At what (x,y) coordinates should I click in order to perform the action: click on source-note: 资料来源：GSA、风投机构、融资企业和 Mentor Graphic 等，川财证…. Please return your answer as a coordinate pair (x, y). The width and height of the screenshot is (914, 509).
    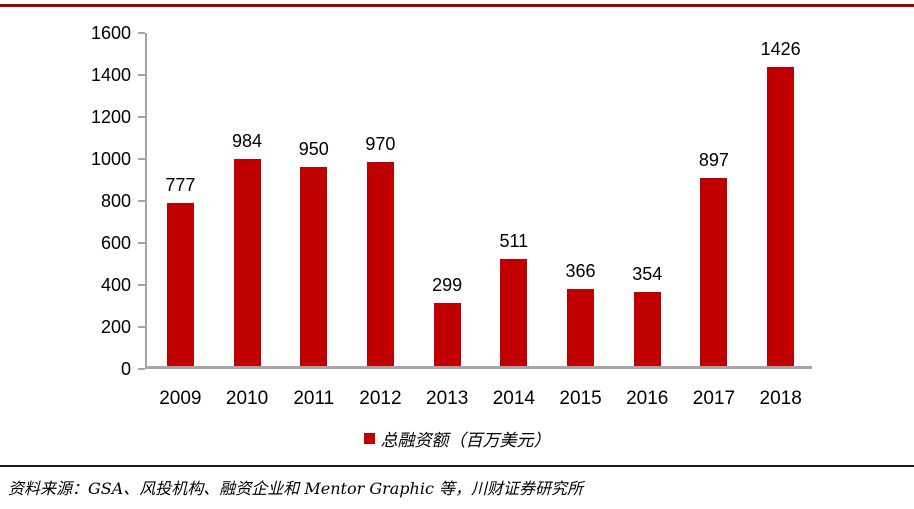
    Looking at the image, I should click on (296, 488).